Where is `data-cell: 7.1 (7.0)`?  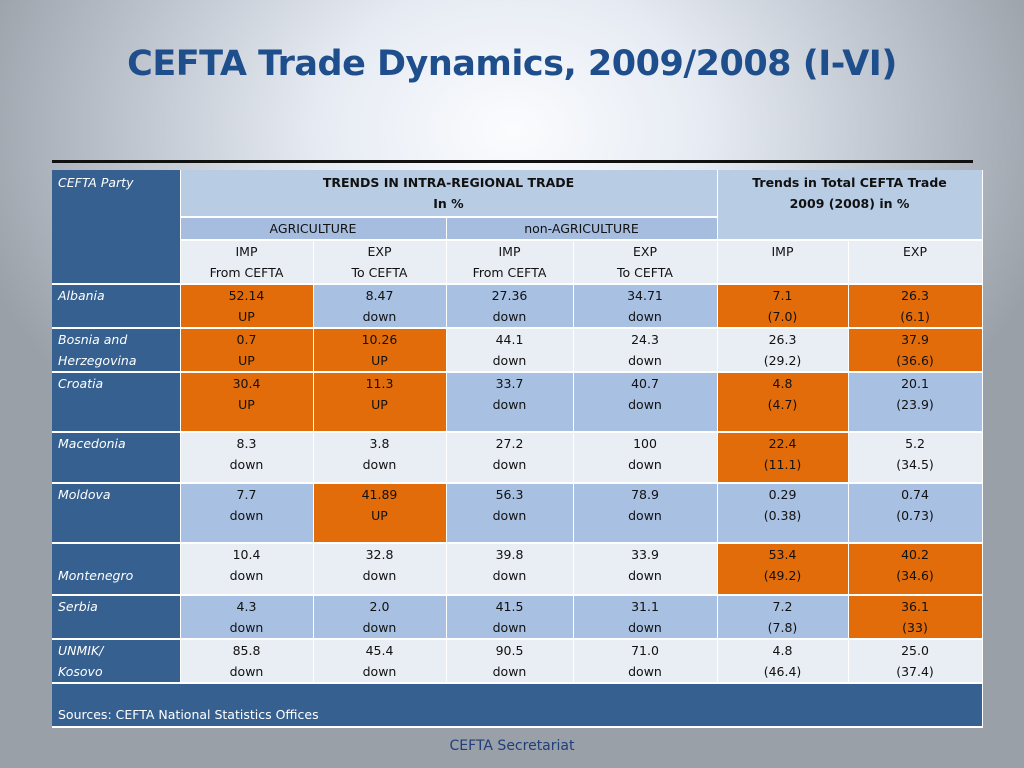
data-cell: 7.1 (7.0) is located at coordinates (783, 306).